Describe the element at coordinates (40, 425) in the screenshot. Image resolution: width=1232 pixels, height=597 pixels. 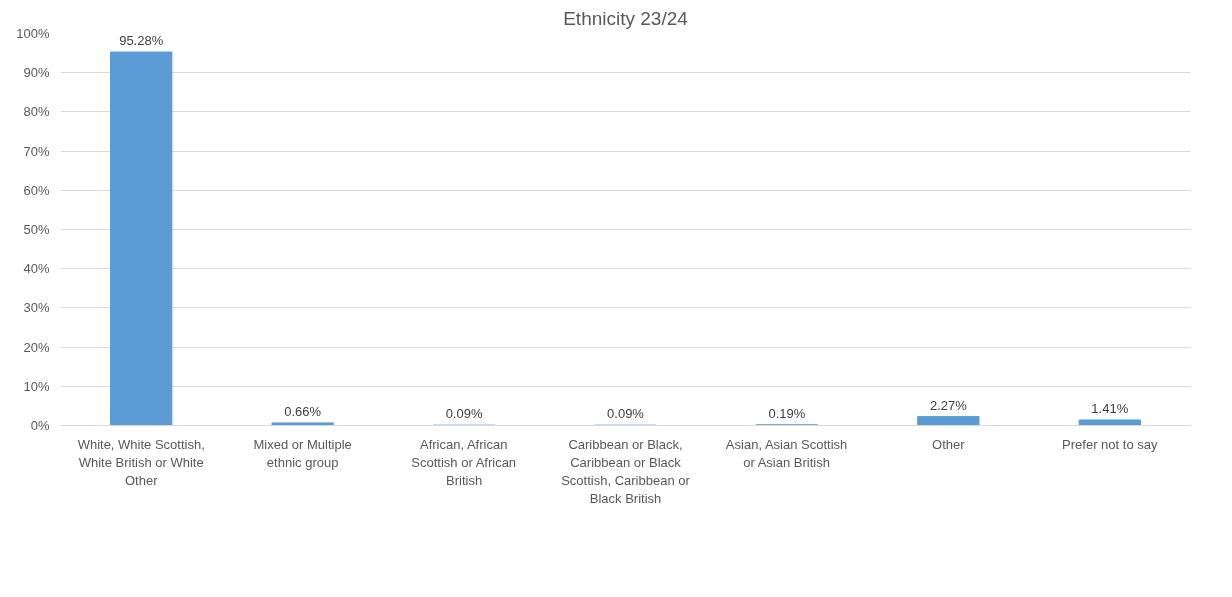
I see `y-tick-label: 0%` at that location.